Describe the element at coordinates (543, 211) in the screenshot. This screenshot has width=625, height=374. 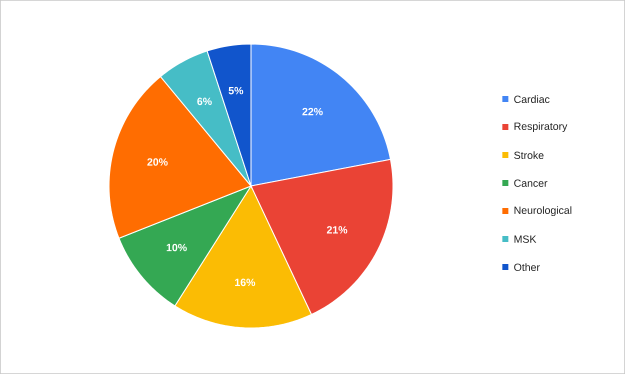
I see `legend-label: Neurological` at that location.